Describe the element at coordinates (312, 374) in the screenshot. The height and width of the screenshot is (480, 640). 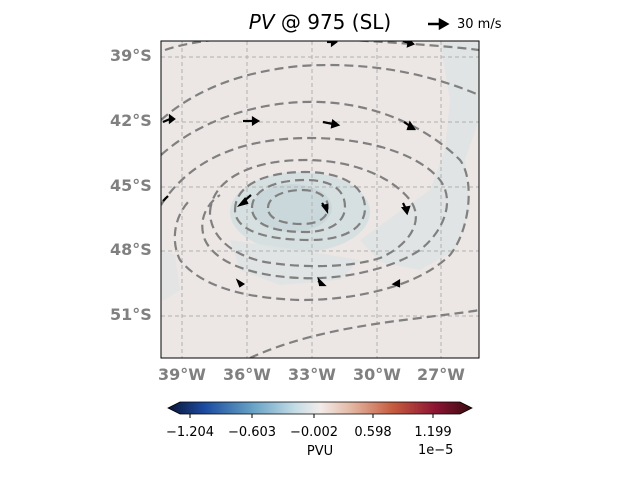
I see `lon-label: 33°W` at that location.